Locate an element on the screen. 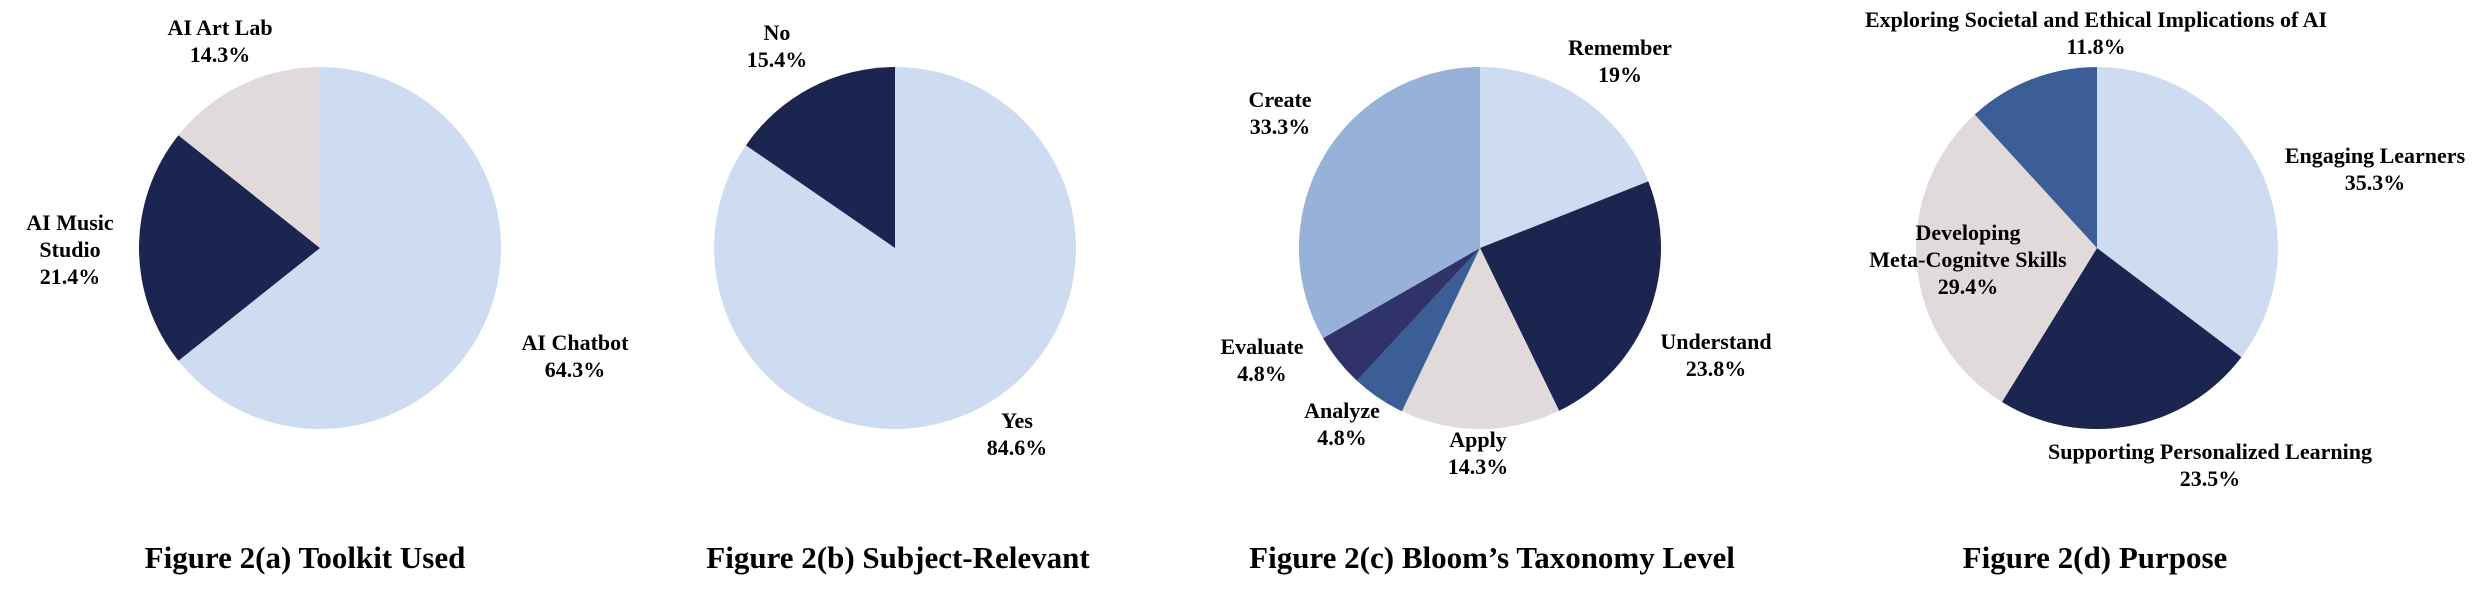  slice-label-no: No 15.4% is located at coordinates (777, 46).